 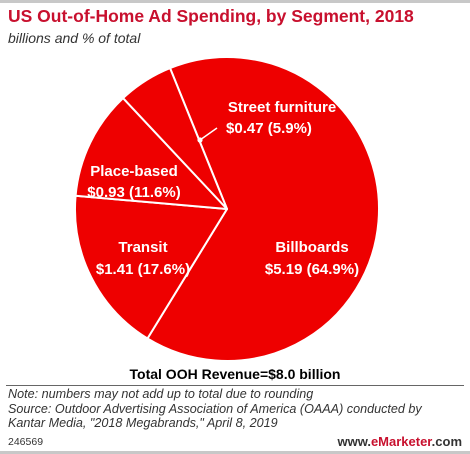 What do you see at coordinates (208, 134) in the screenshot?
I see `street-furniture-leader-line` at bounding box center [208, 134].